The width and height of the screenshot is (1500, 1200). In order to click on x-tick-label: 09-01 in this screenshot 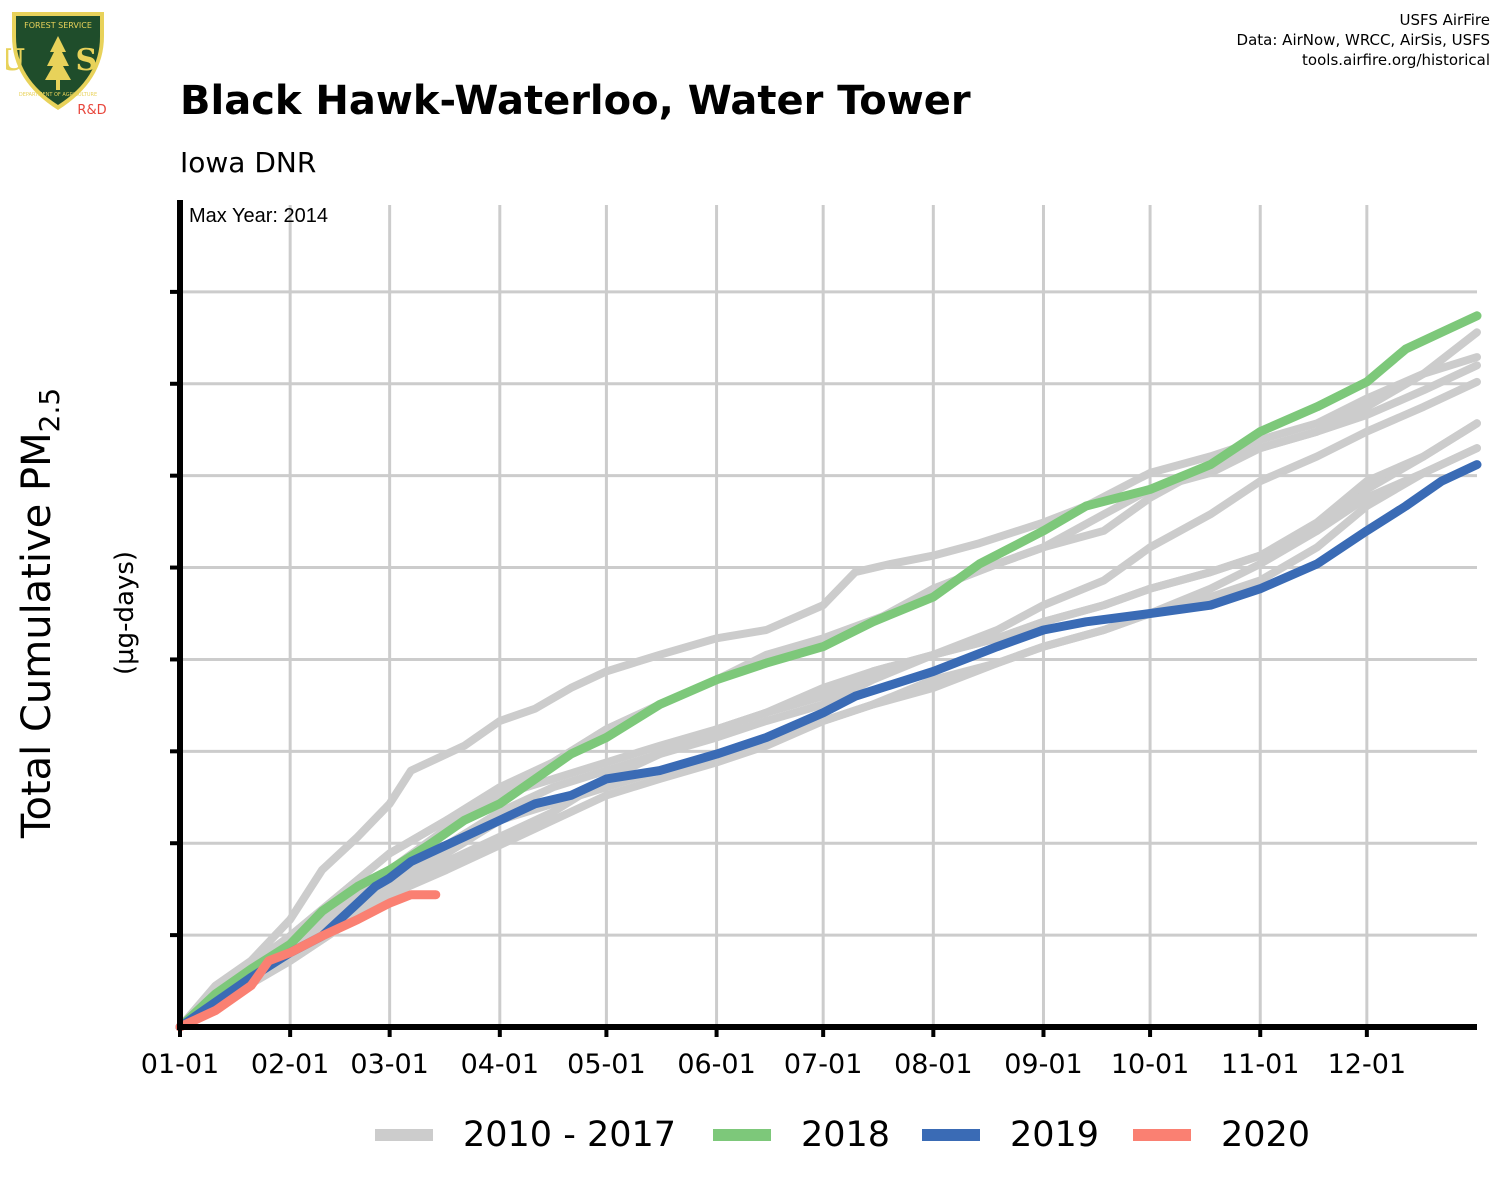, I will do `click(1043, 1064)`.